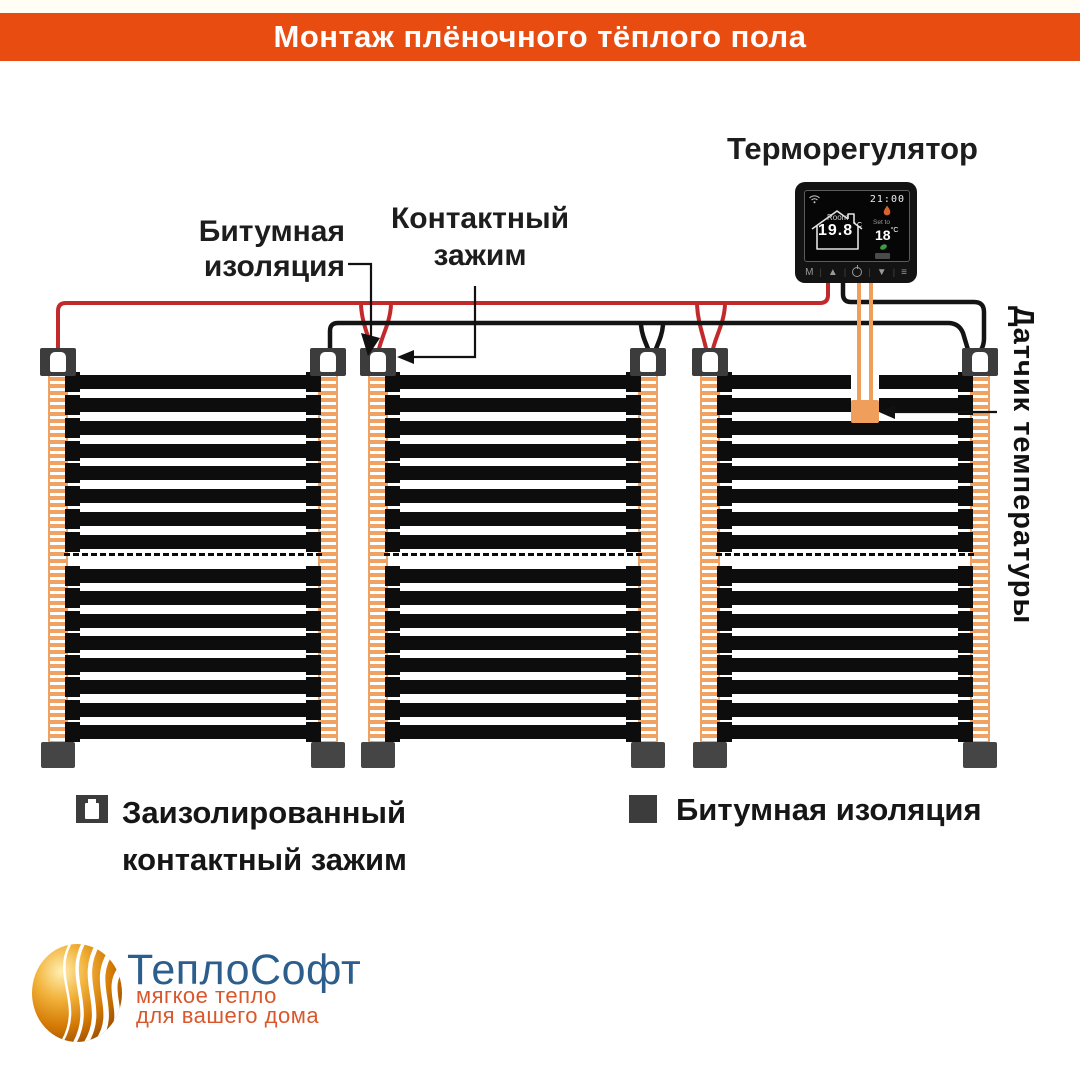 This screenshot has height=1080, width=1080. Describe the element at coordinates (887, 412) in the screenshot. I see `sensor-arrowhead-icon` at that location.